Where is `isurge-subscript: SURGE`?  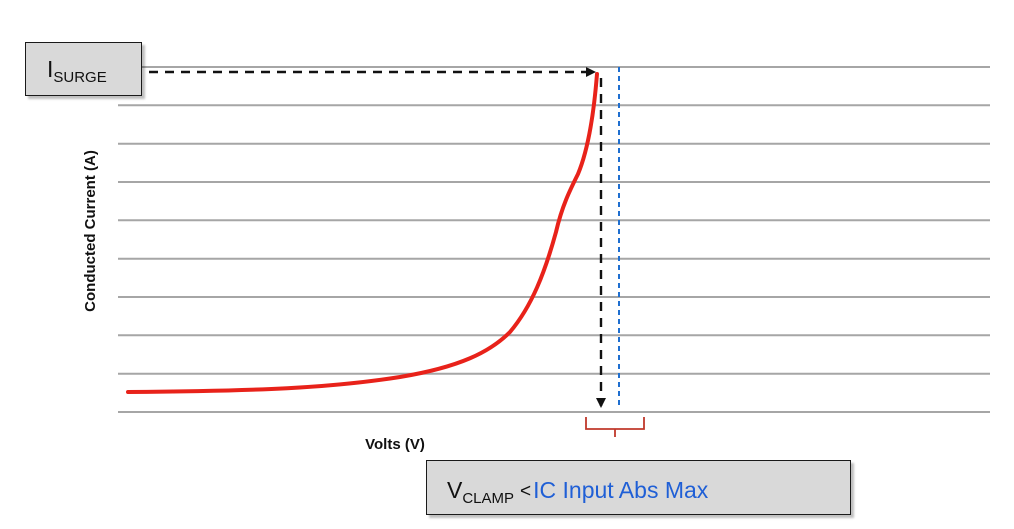
isurge-subscript: SURGE is located at coordinates (80, 77).